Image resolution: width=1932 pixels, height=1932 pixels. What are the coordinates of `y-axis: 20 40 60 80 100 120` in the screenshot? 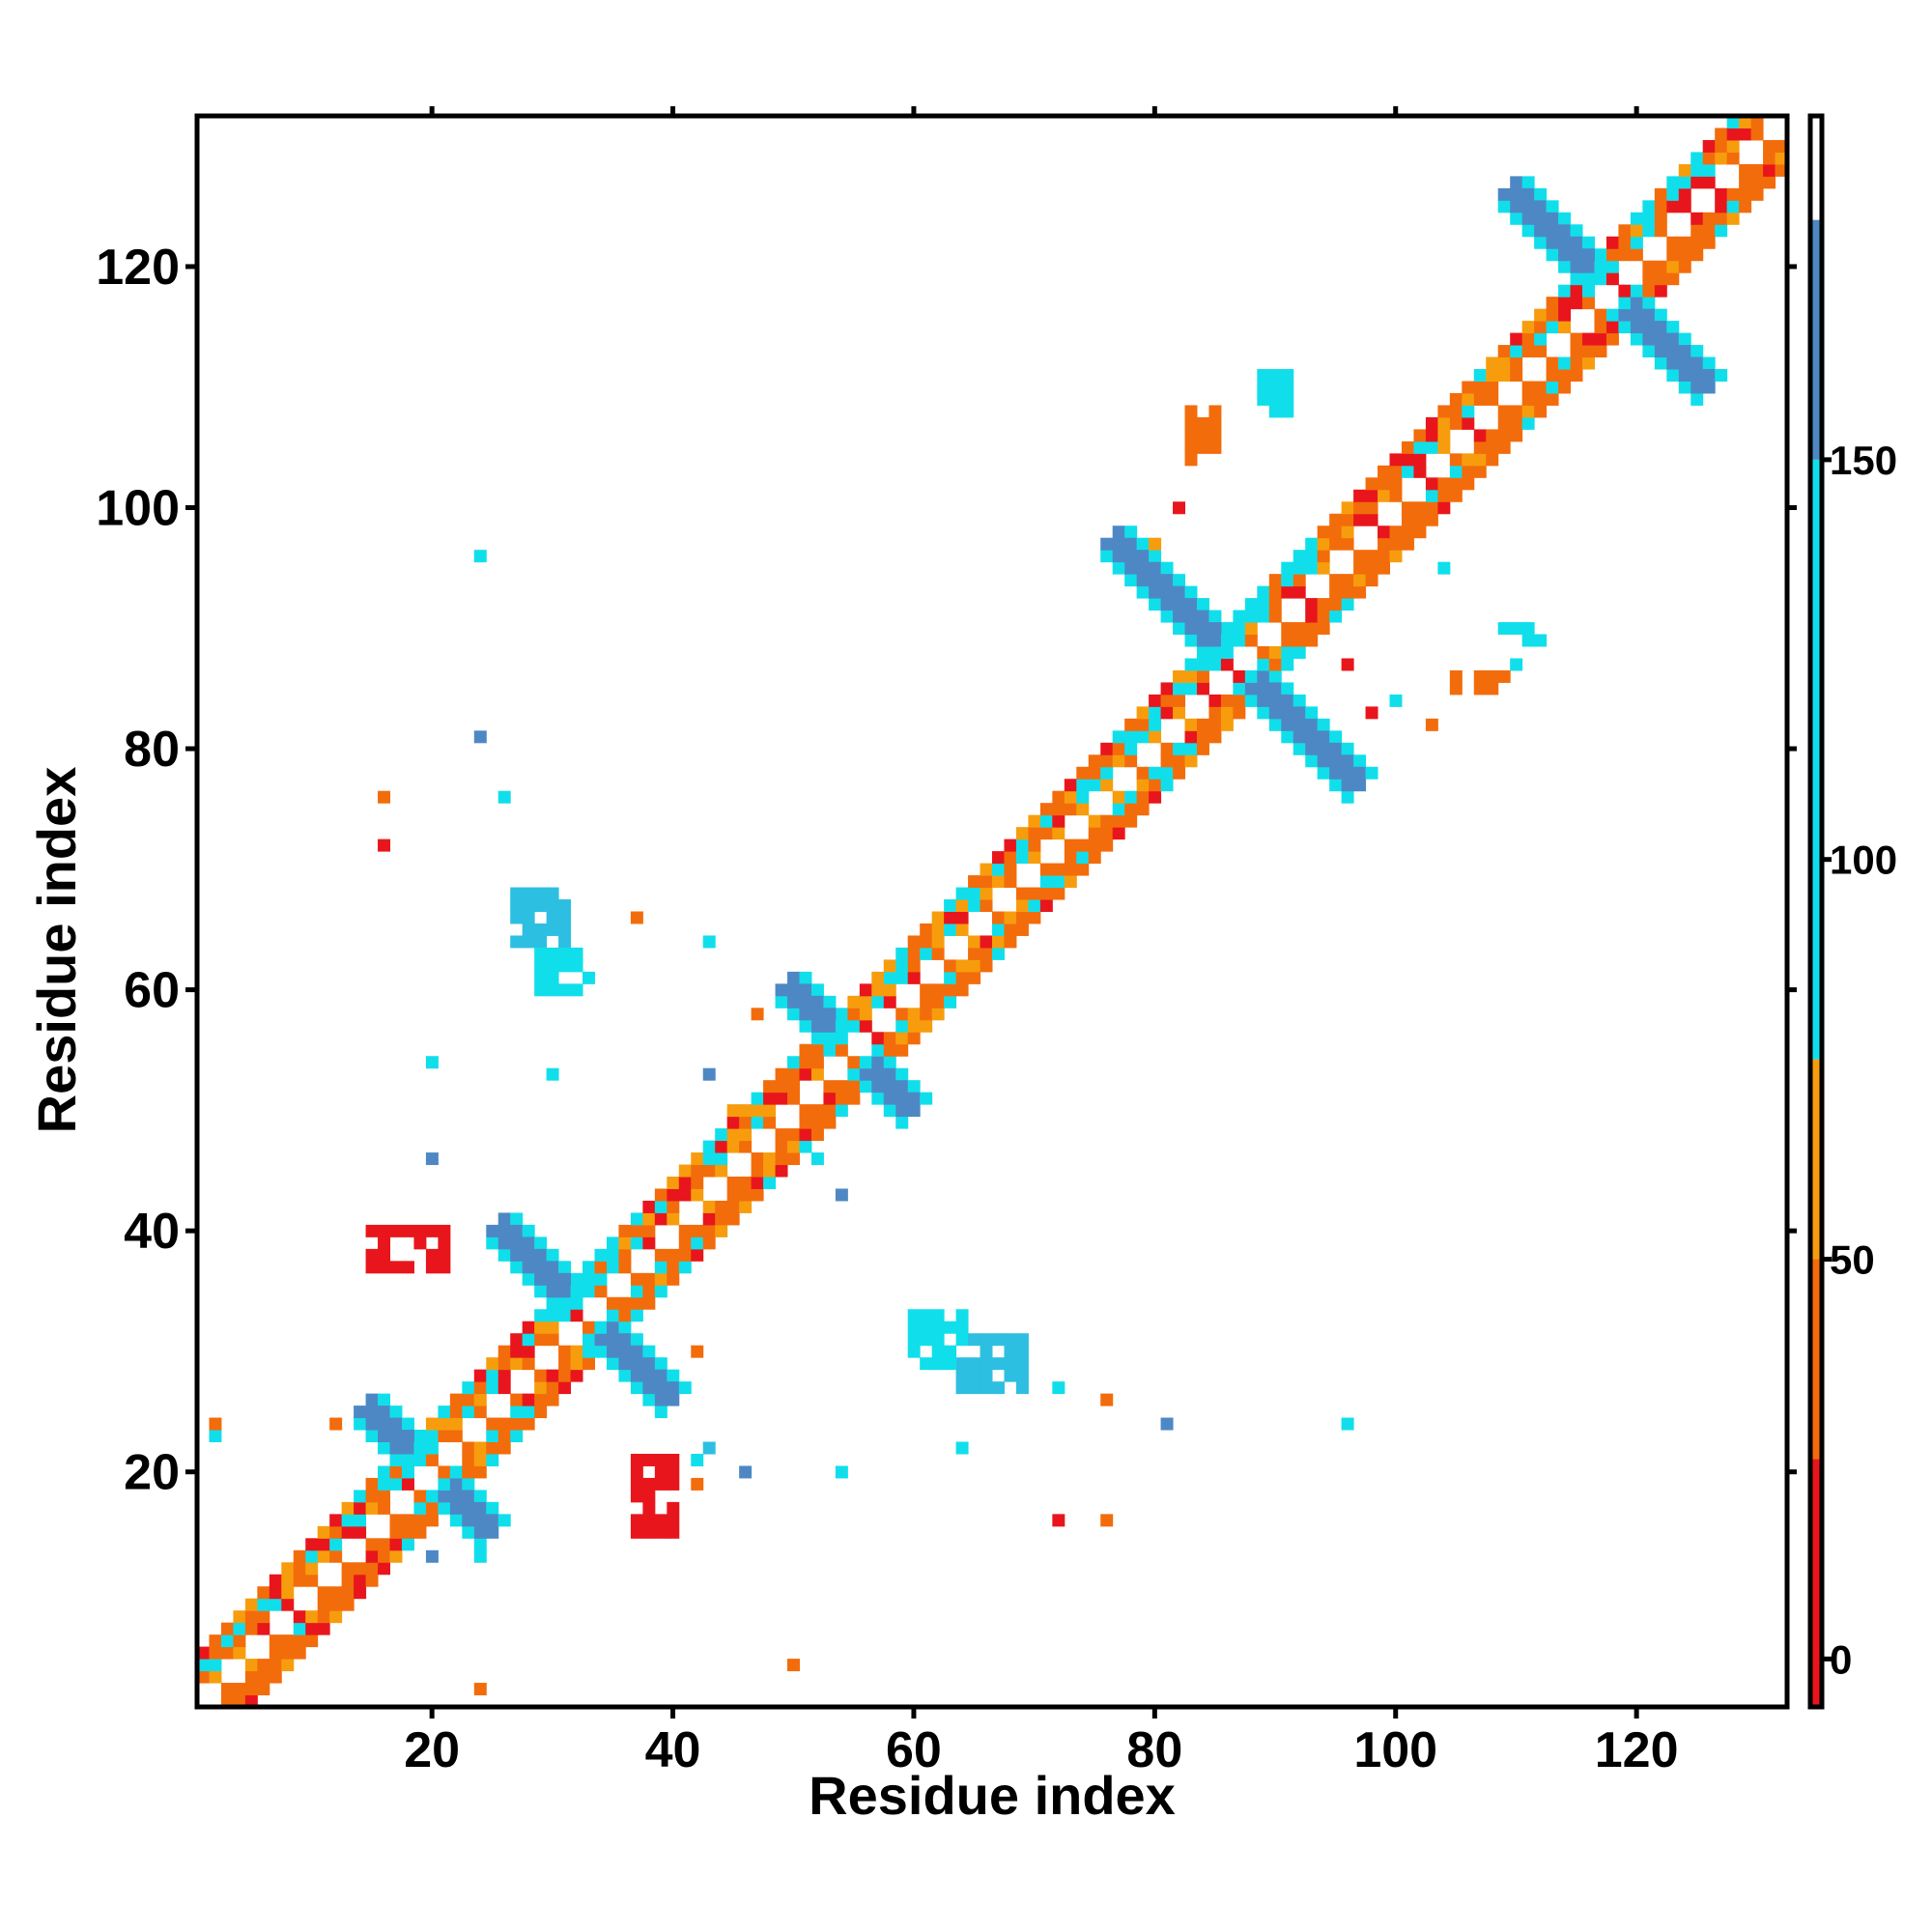 It's located at (146, 870).